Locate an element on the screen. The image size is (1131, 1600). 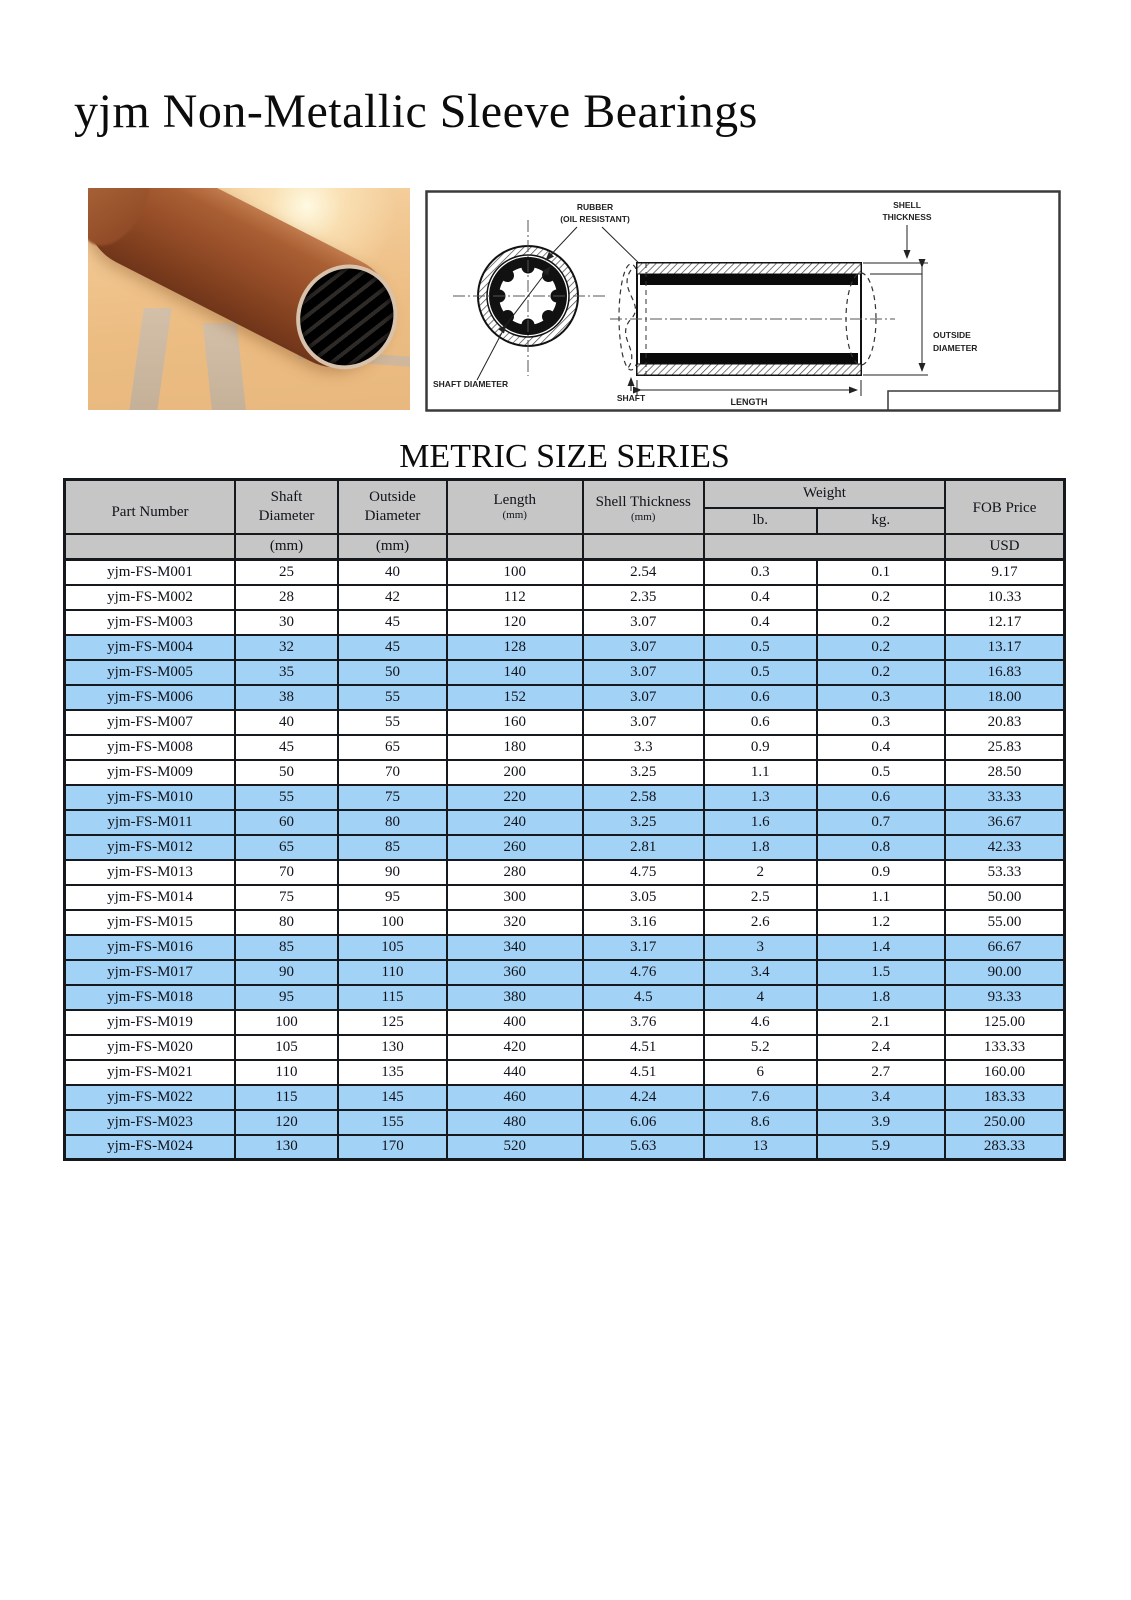
table-cell-length: 160 is located at coordinates (515, 722).